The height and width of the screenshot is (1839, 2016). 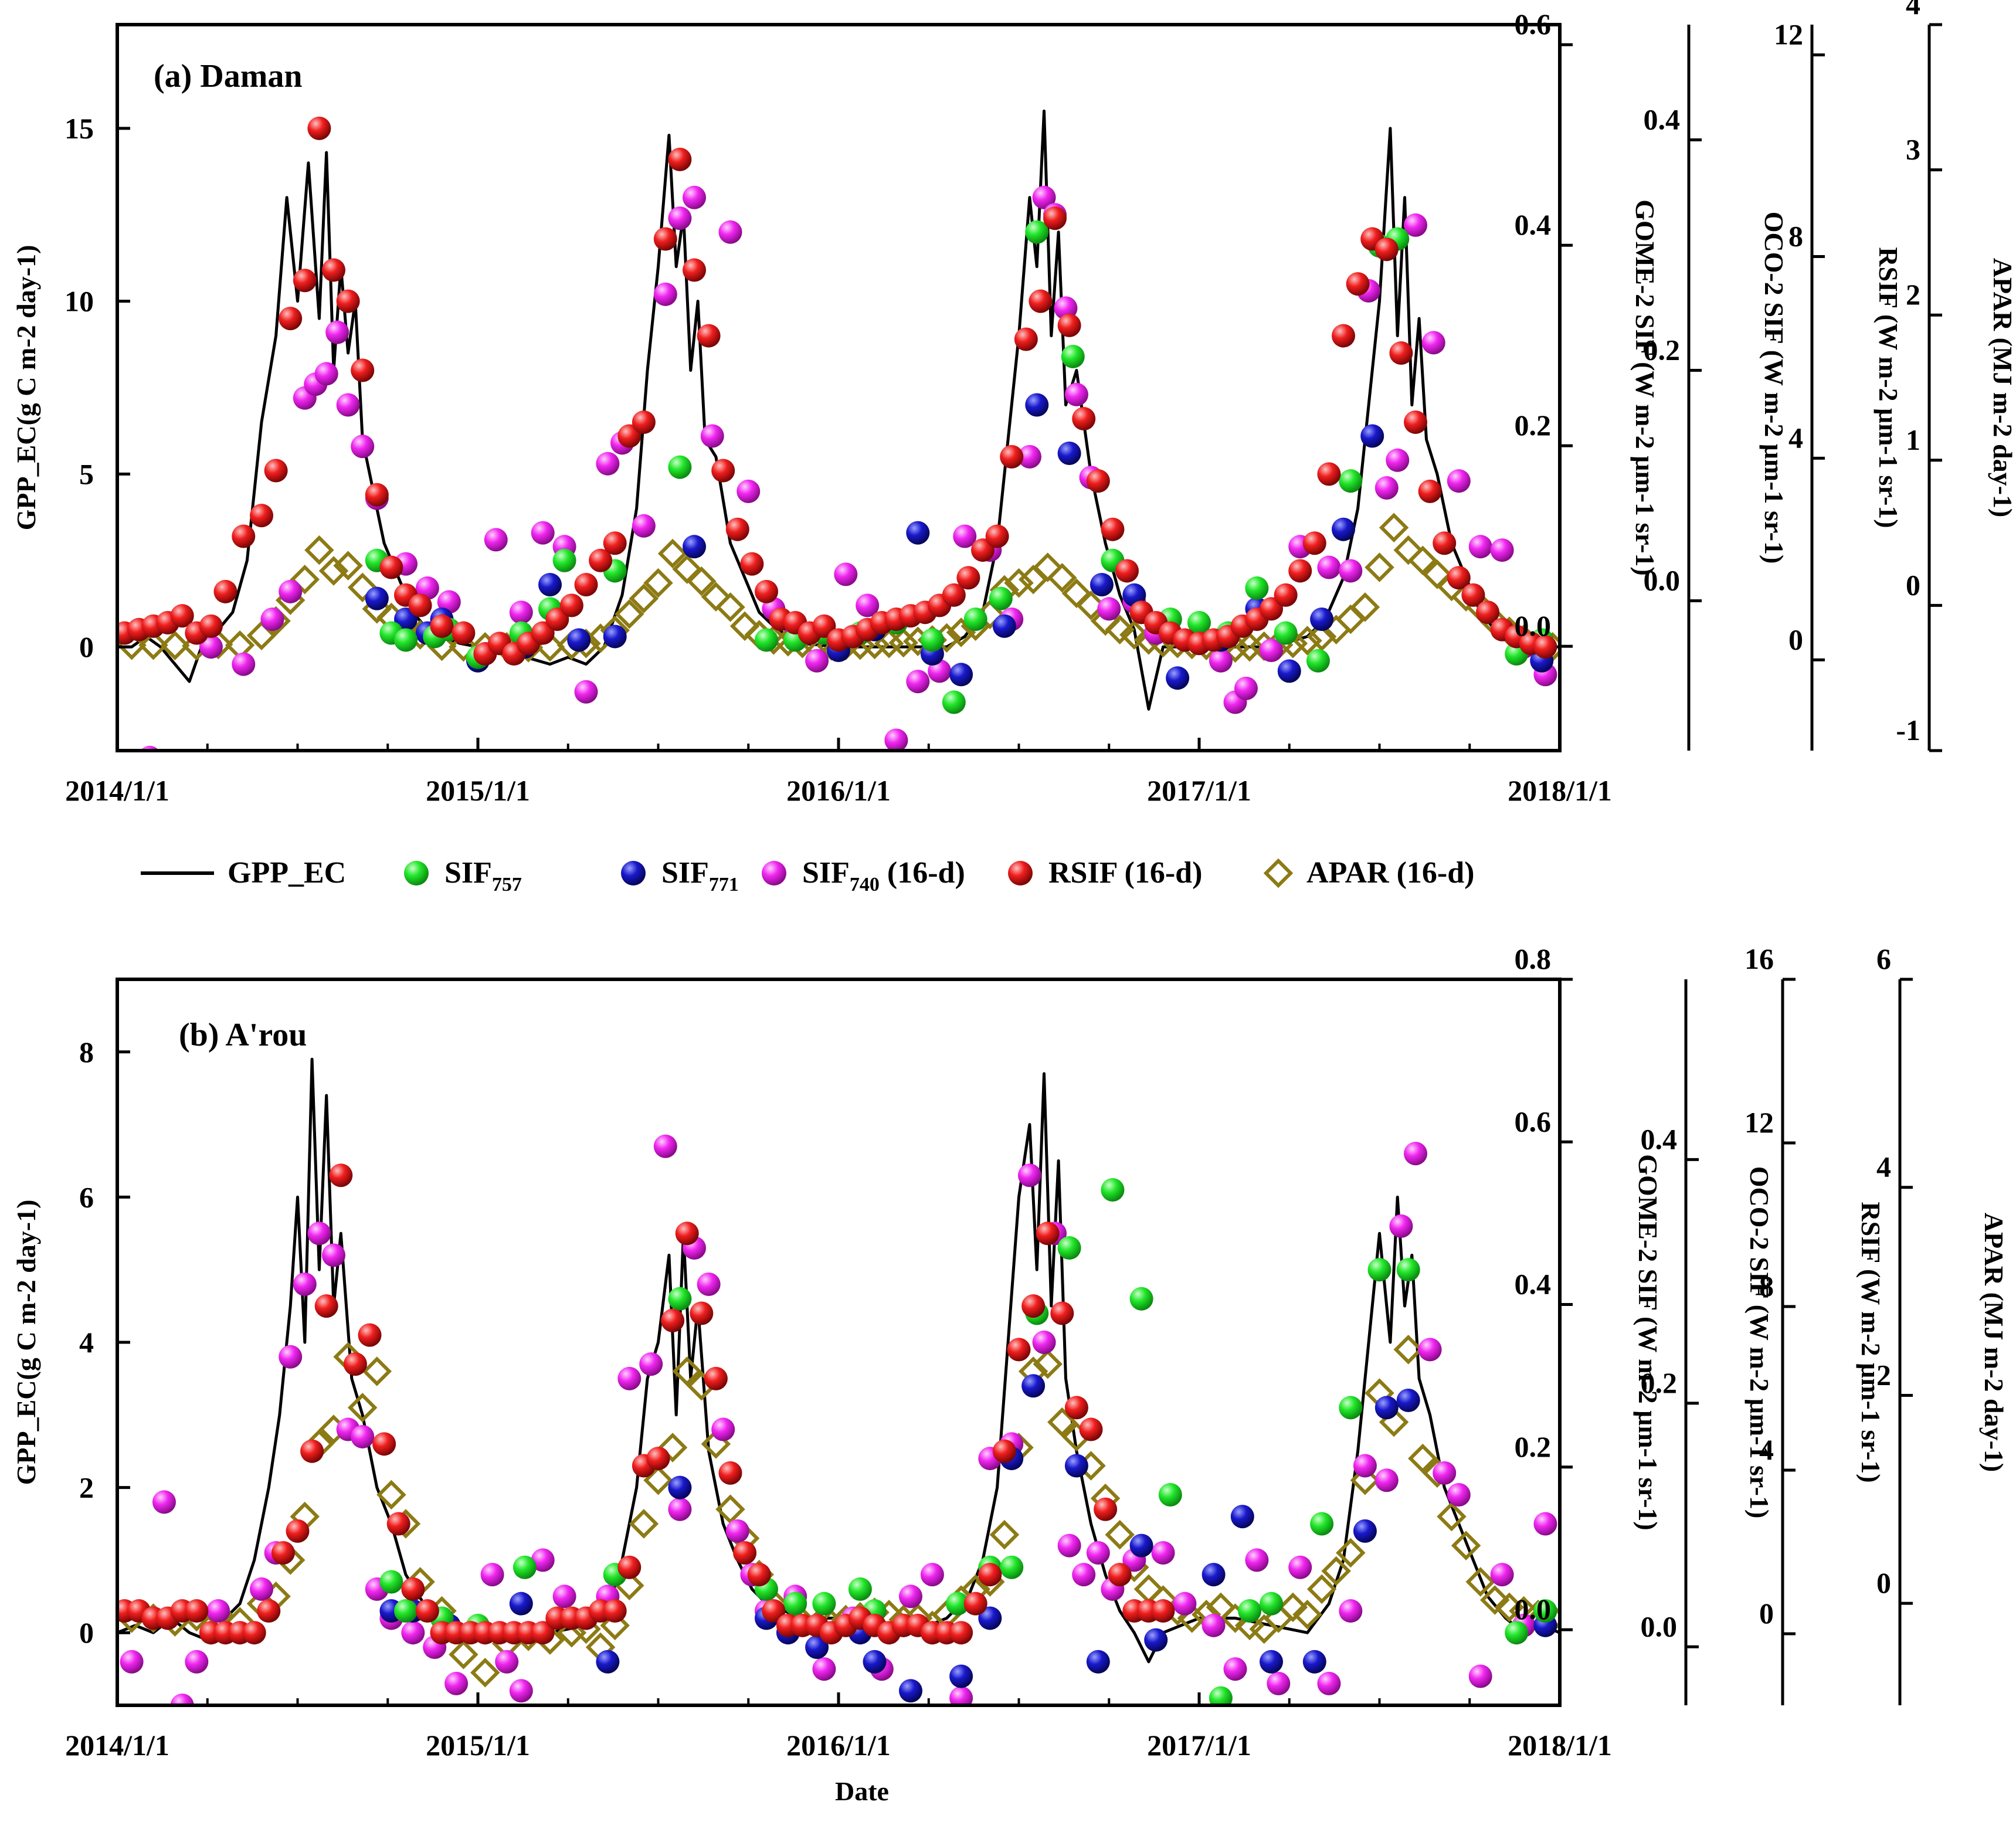 What do you see at coordinates (79, 128) in the screenshot?
I see `y-tick-label: 15` at bounding box center [79, 128].